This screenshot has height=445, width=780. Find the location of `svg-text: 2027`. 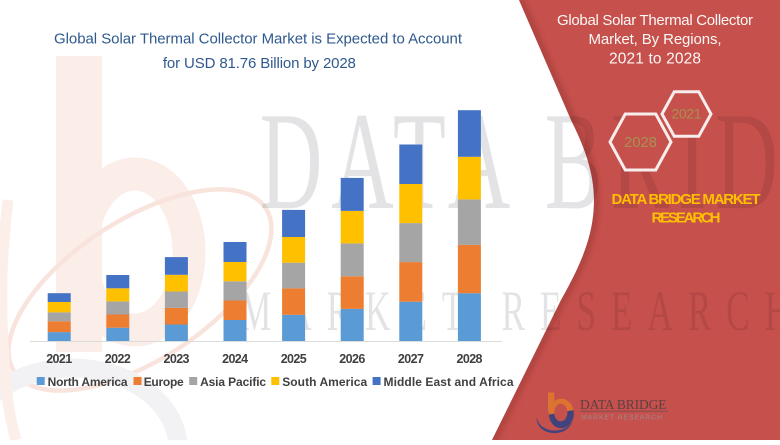

svg-text: 2027 is located at coordinates (411, 359).